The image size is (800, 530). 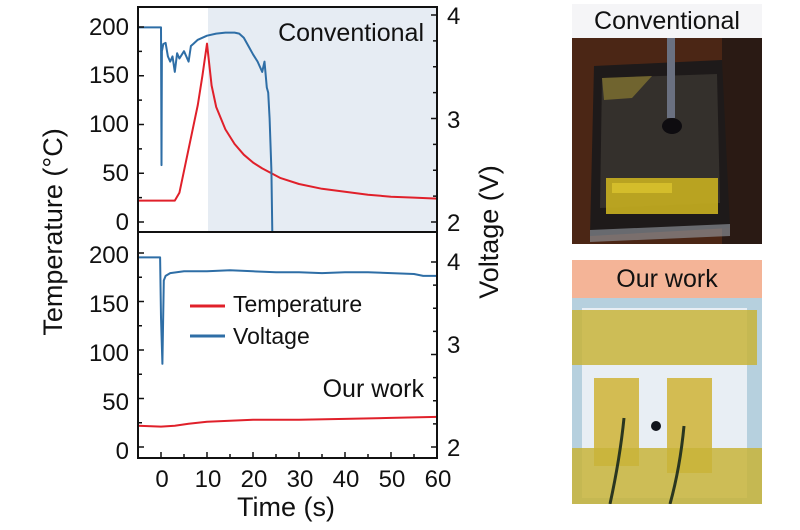 I want to click on our-work-battery-photo, so click(x=667, y=401).